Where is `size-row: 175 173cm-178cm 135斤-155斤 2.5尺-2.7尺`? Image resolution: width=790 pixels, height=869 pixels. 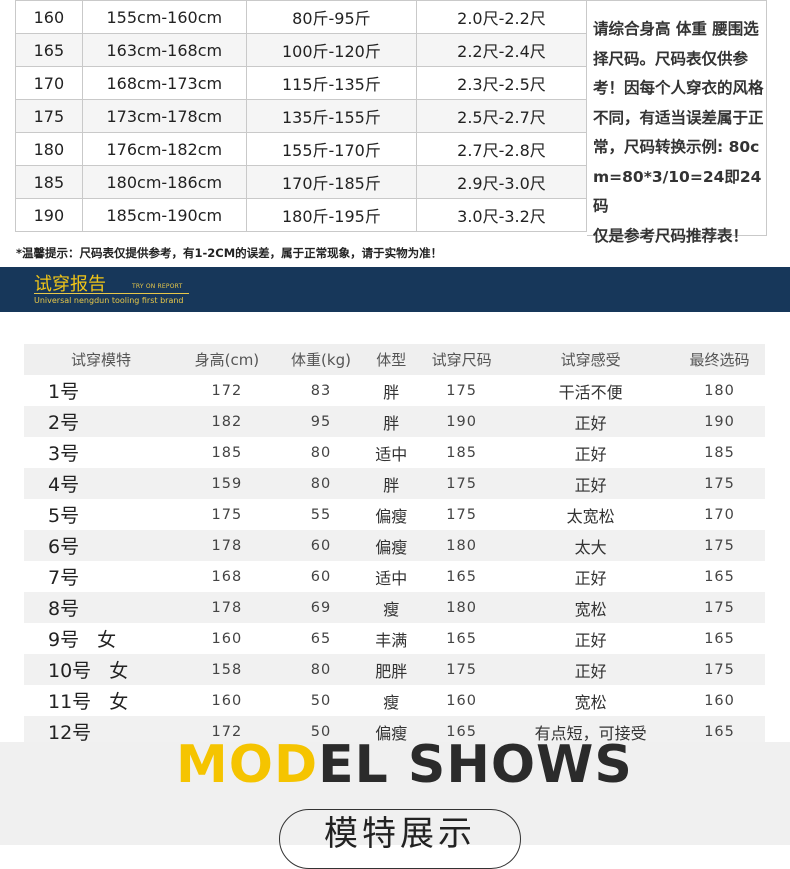 size-row: 175 173cm-178cm 135斤-155斤 2.5尺-2.7尺 is located at coordinates (301, 116).